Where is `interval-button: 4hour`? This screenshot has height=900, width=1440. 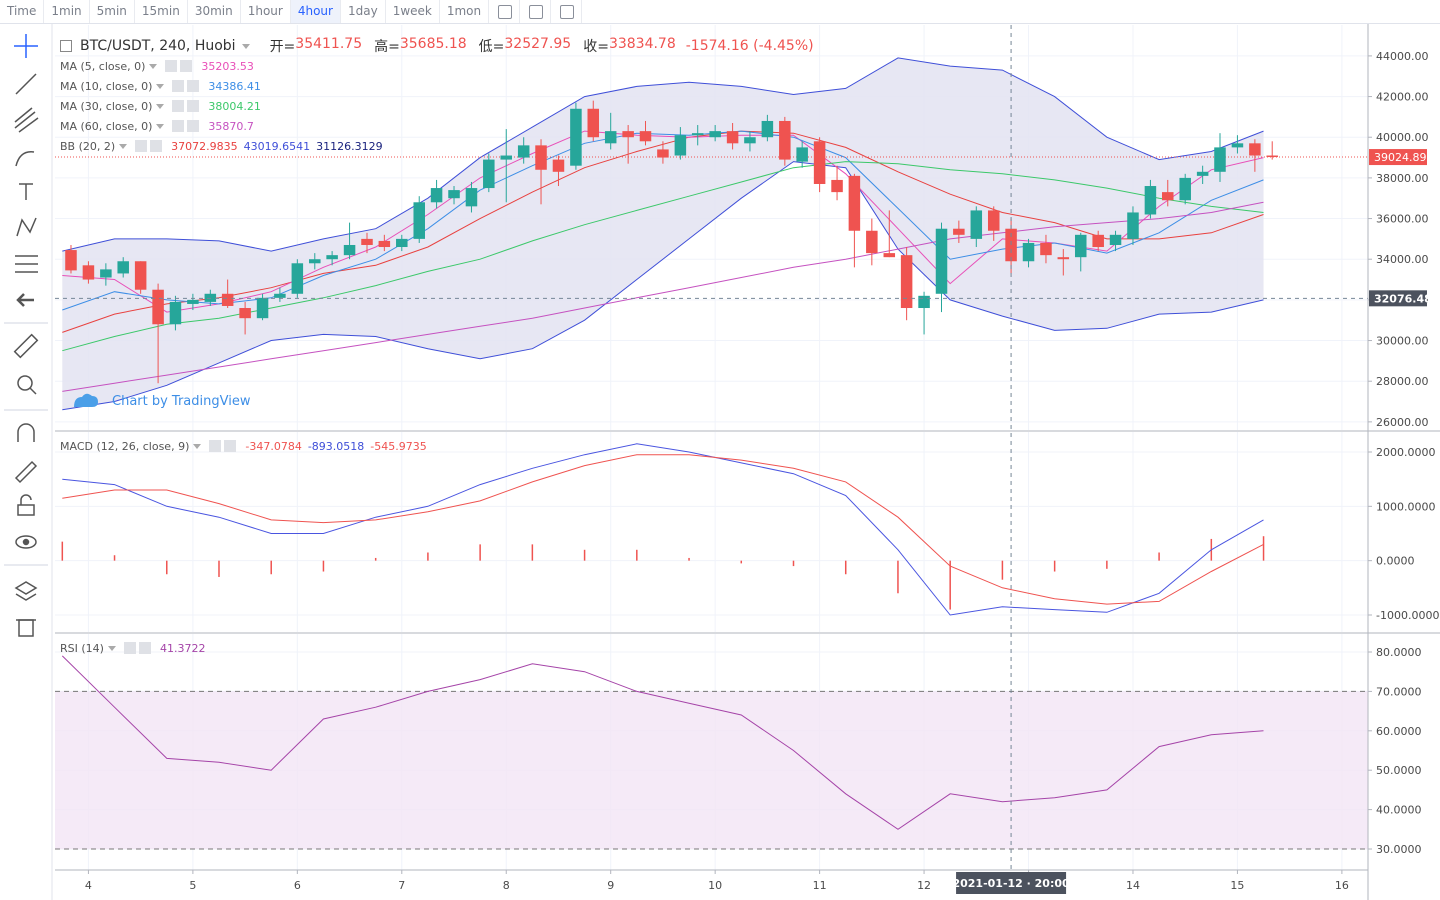 interval-button: 4hour is located at coordinates (315, 11).